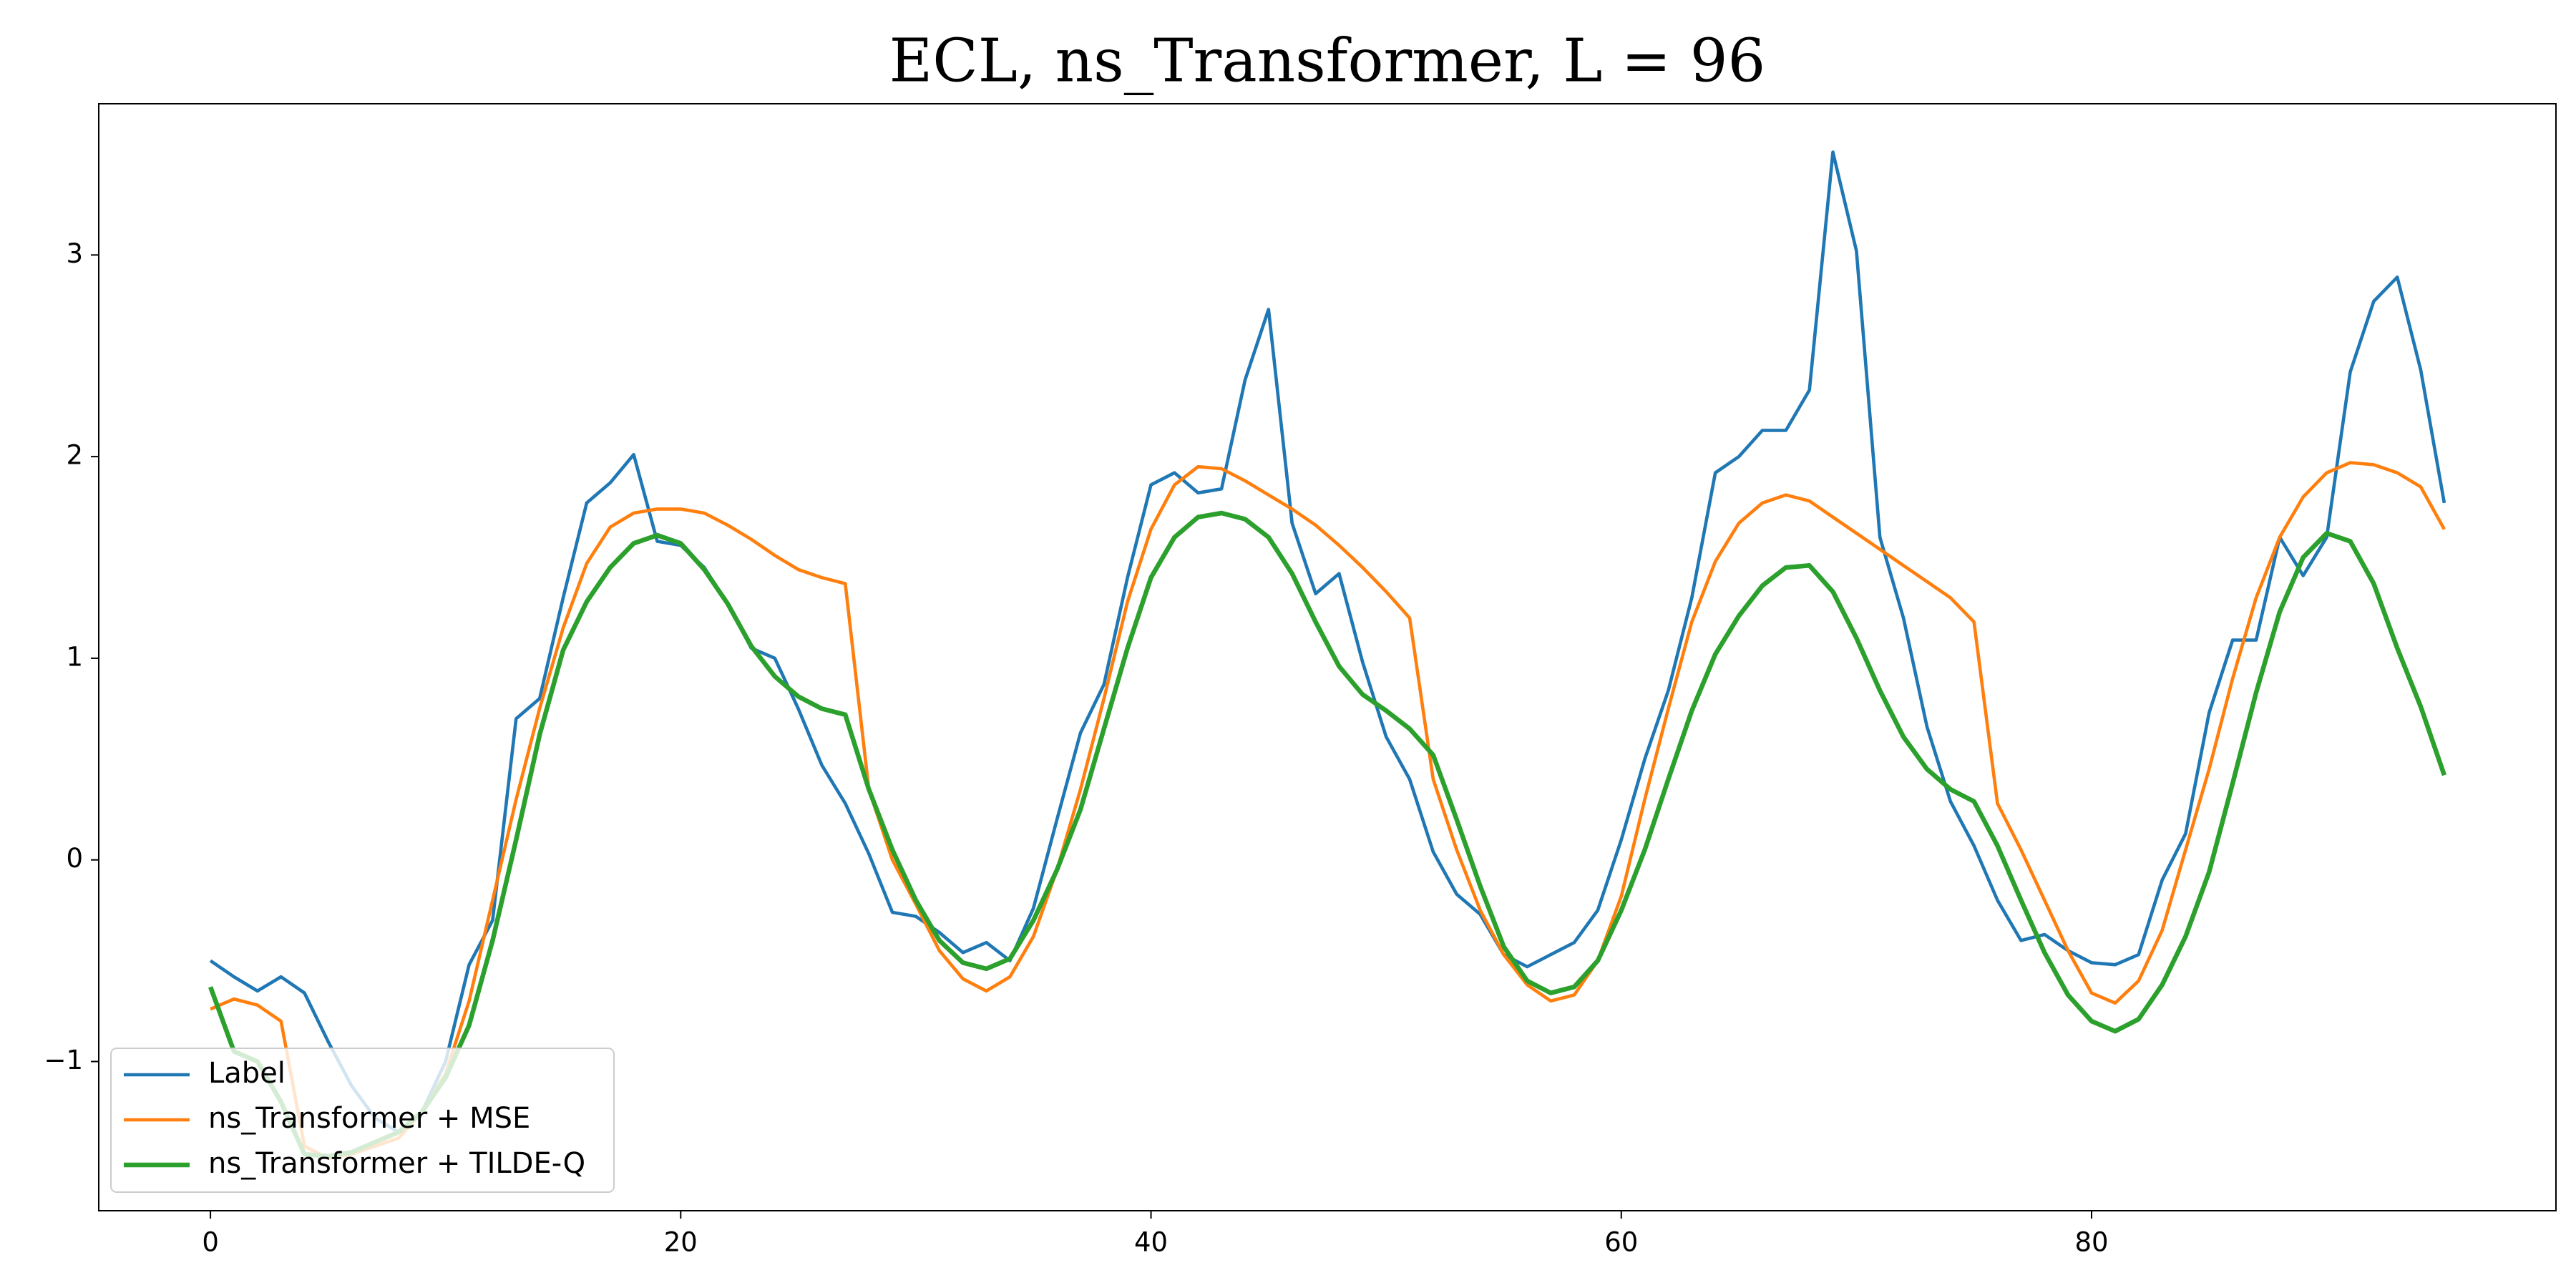 The image size is (2576, 1288). Describe the element at coordinates (74, 253) in the screenshot. I see `y-tick-label: 3` at that location.